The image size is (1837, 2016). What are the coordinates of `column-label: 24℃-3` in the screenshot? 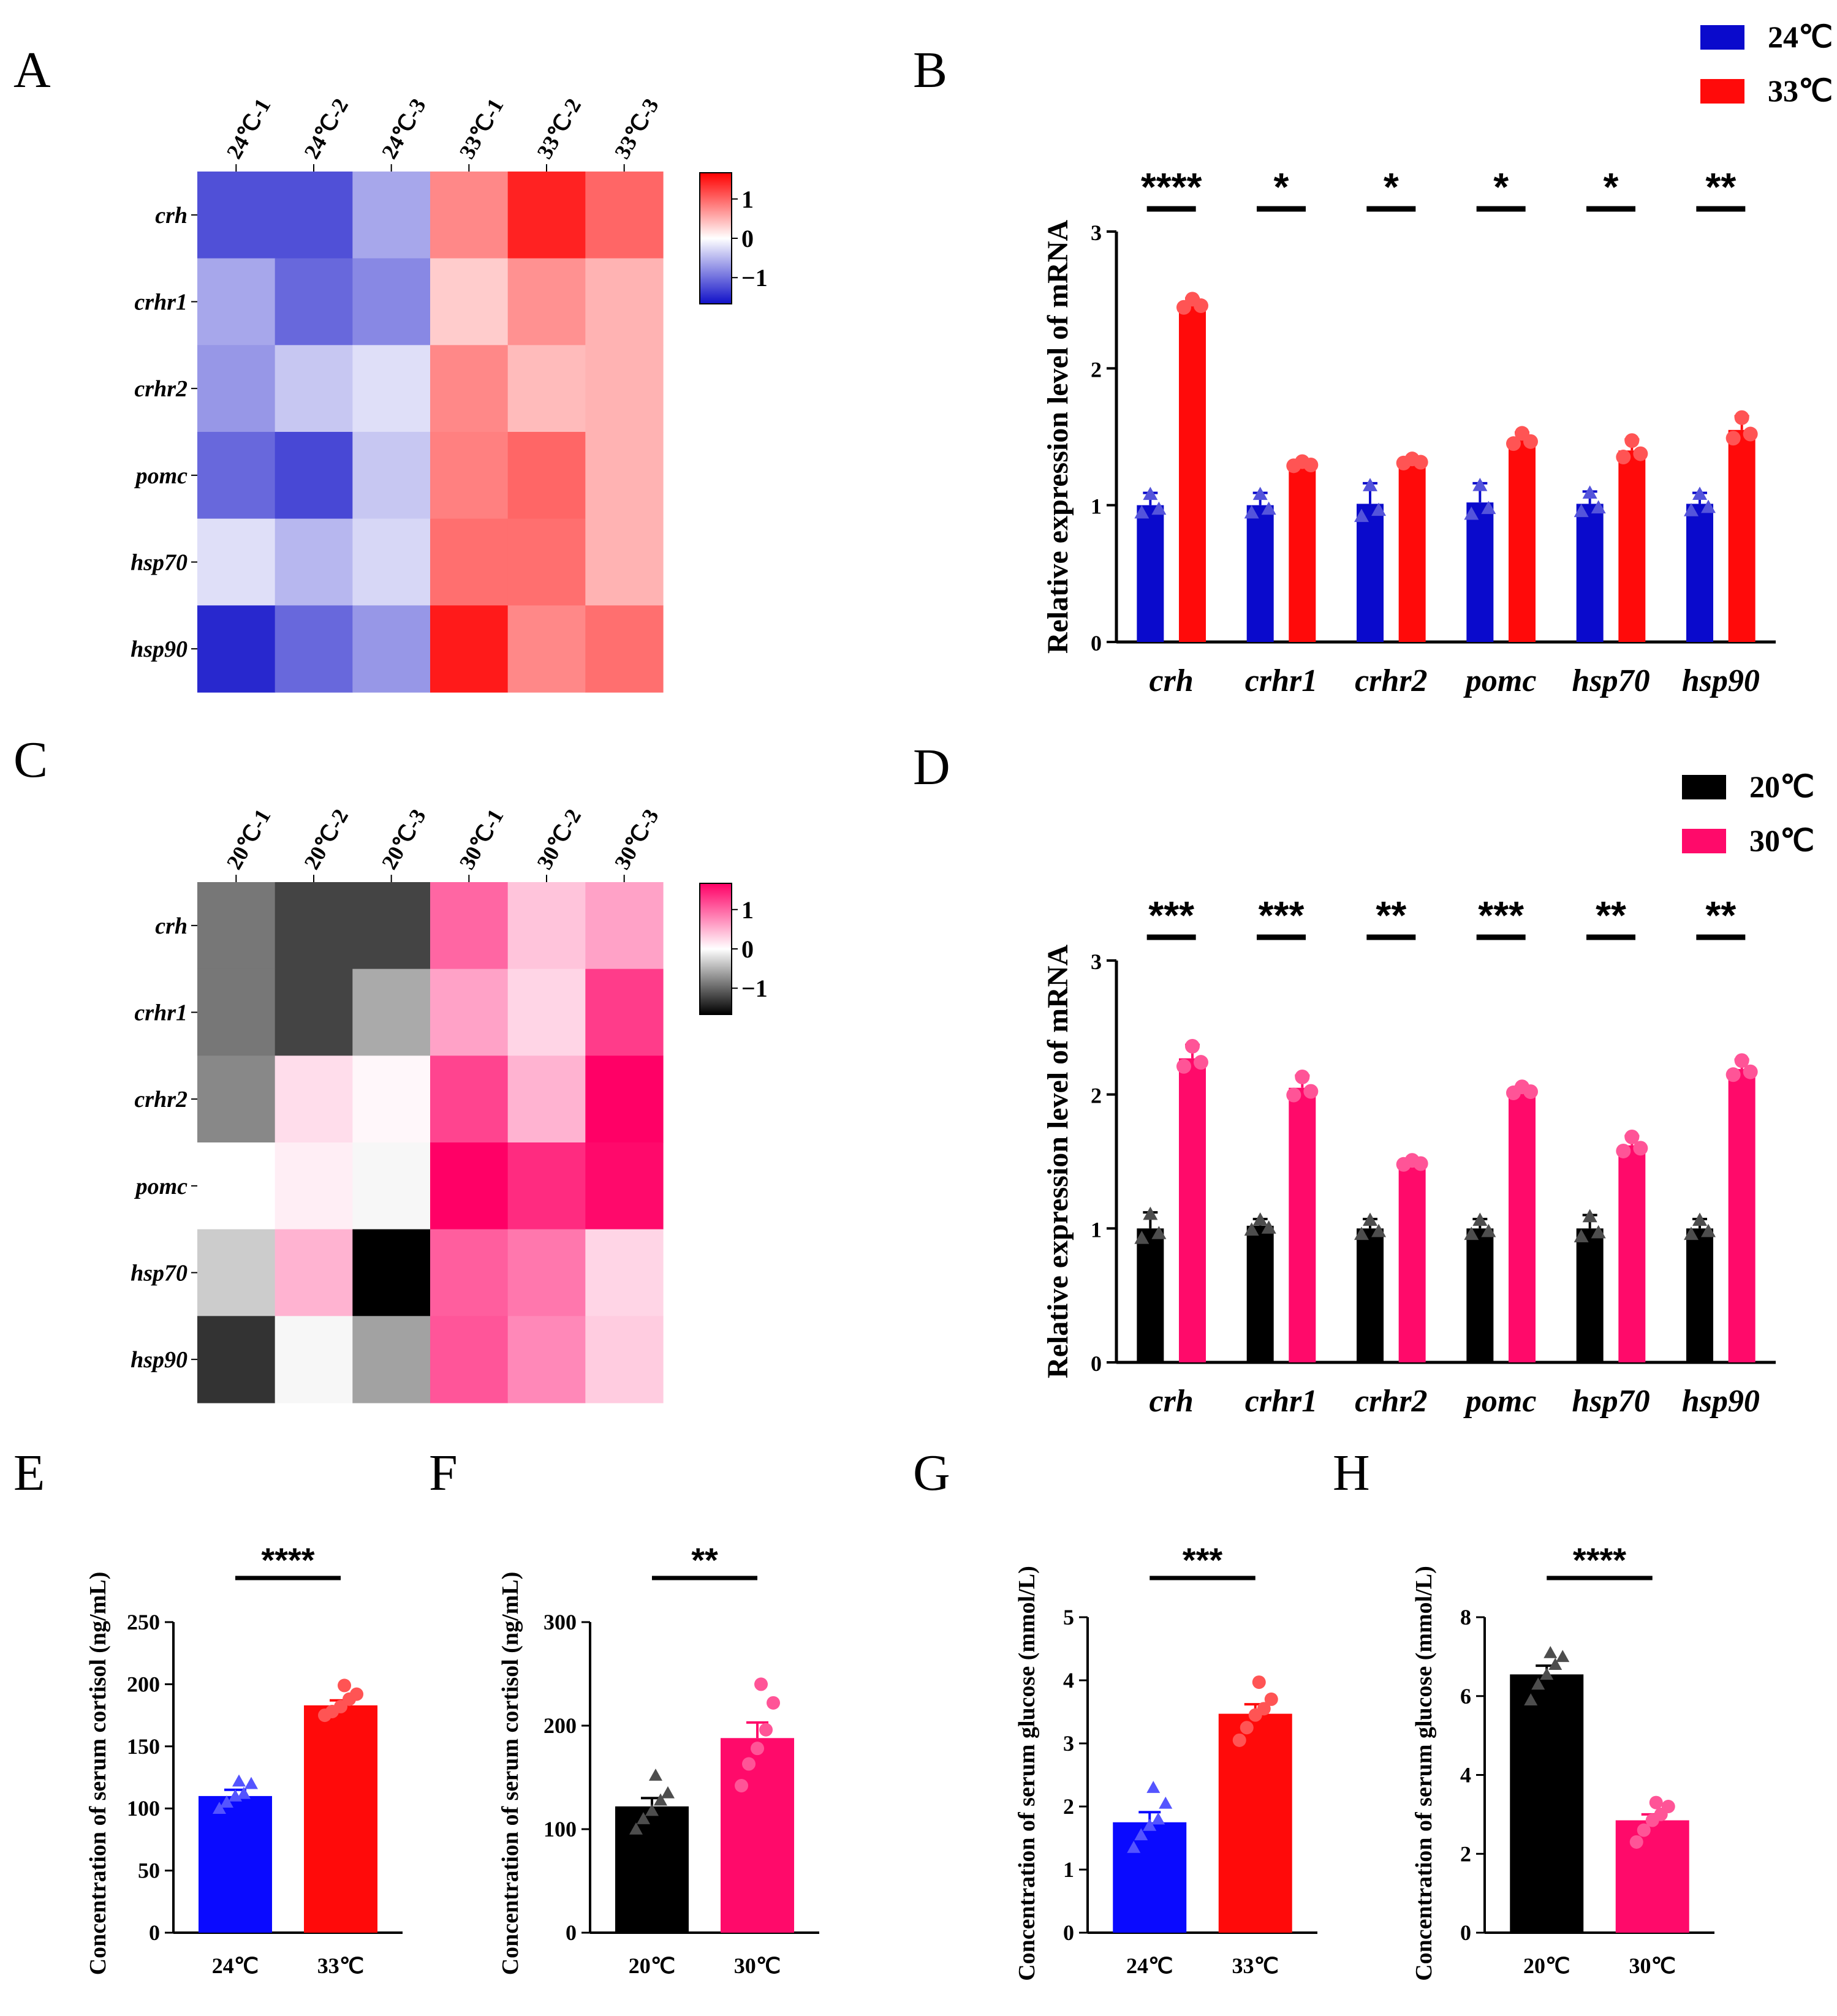 It's located at (404, 128).